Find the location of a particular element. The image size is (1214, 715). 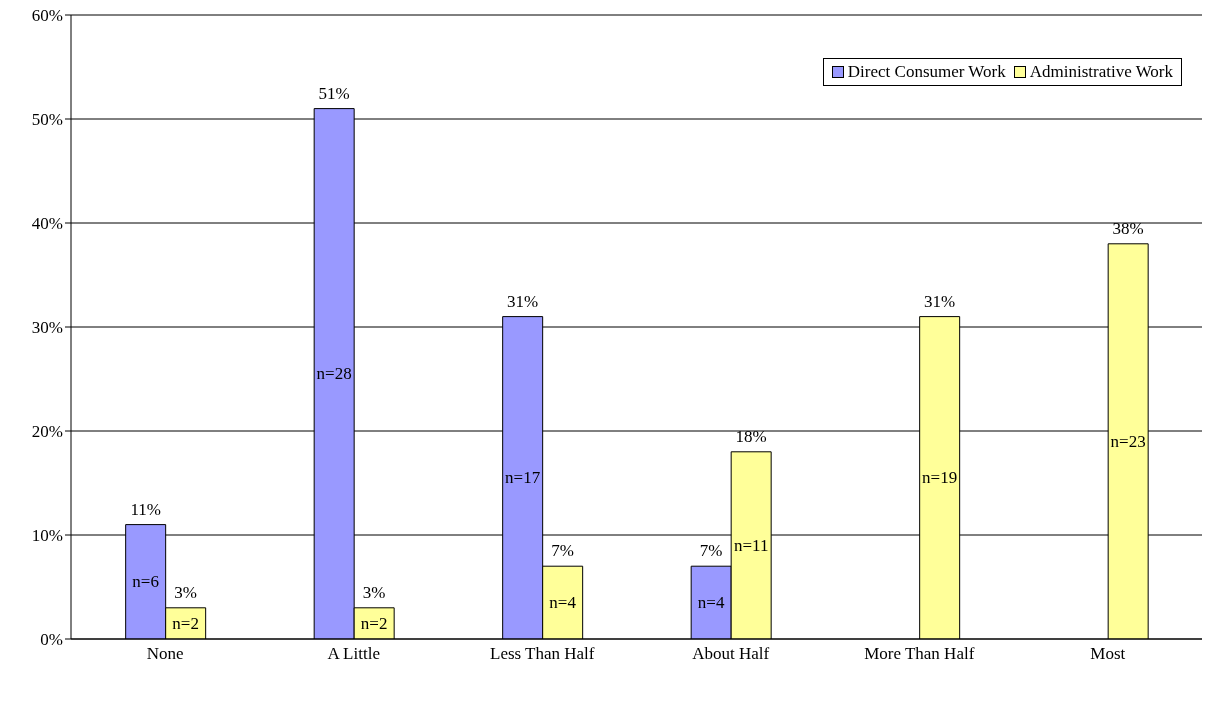

x-tick-label: None is located at coordinates (165, 654).